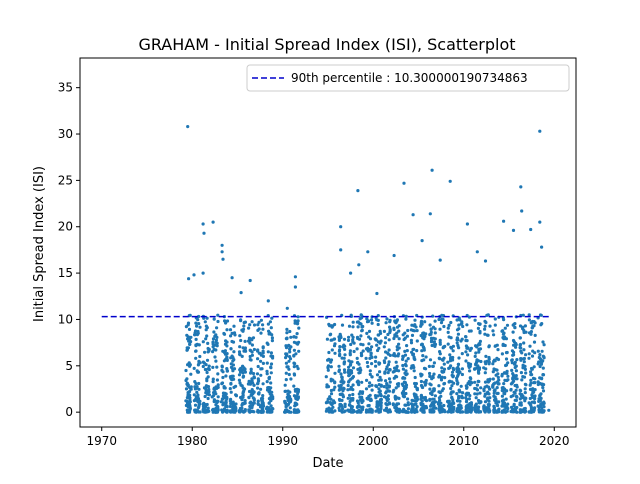 The height and width of the screenshot is (484, 640). I want to click on x-tick-label: 2020, so click(554, 441).